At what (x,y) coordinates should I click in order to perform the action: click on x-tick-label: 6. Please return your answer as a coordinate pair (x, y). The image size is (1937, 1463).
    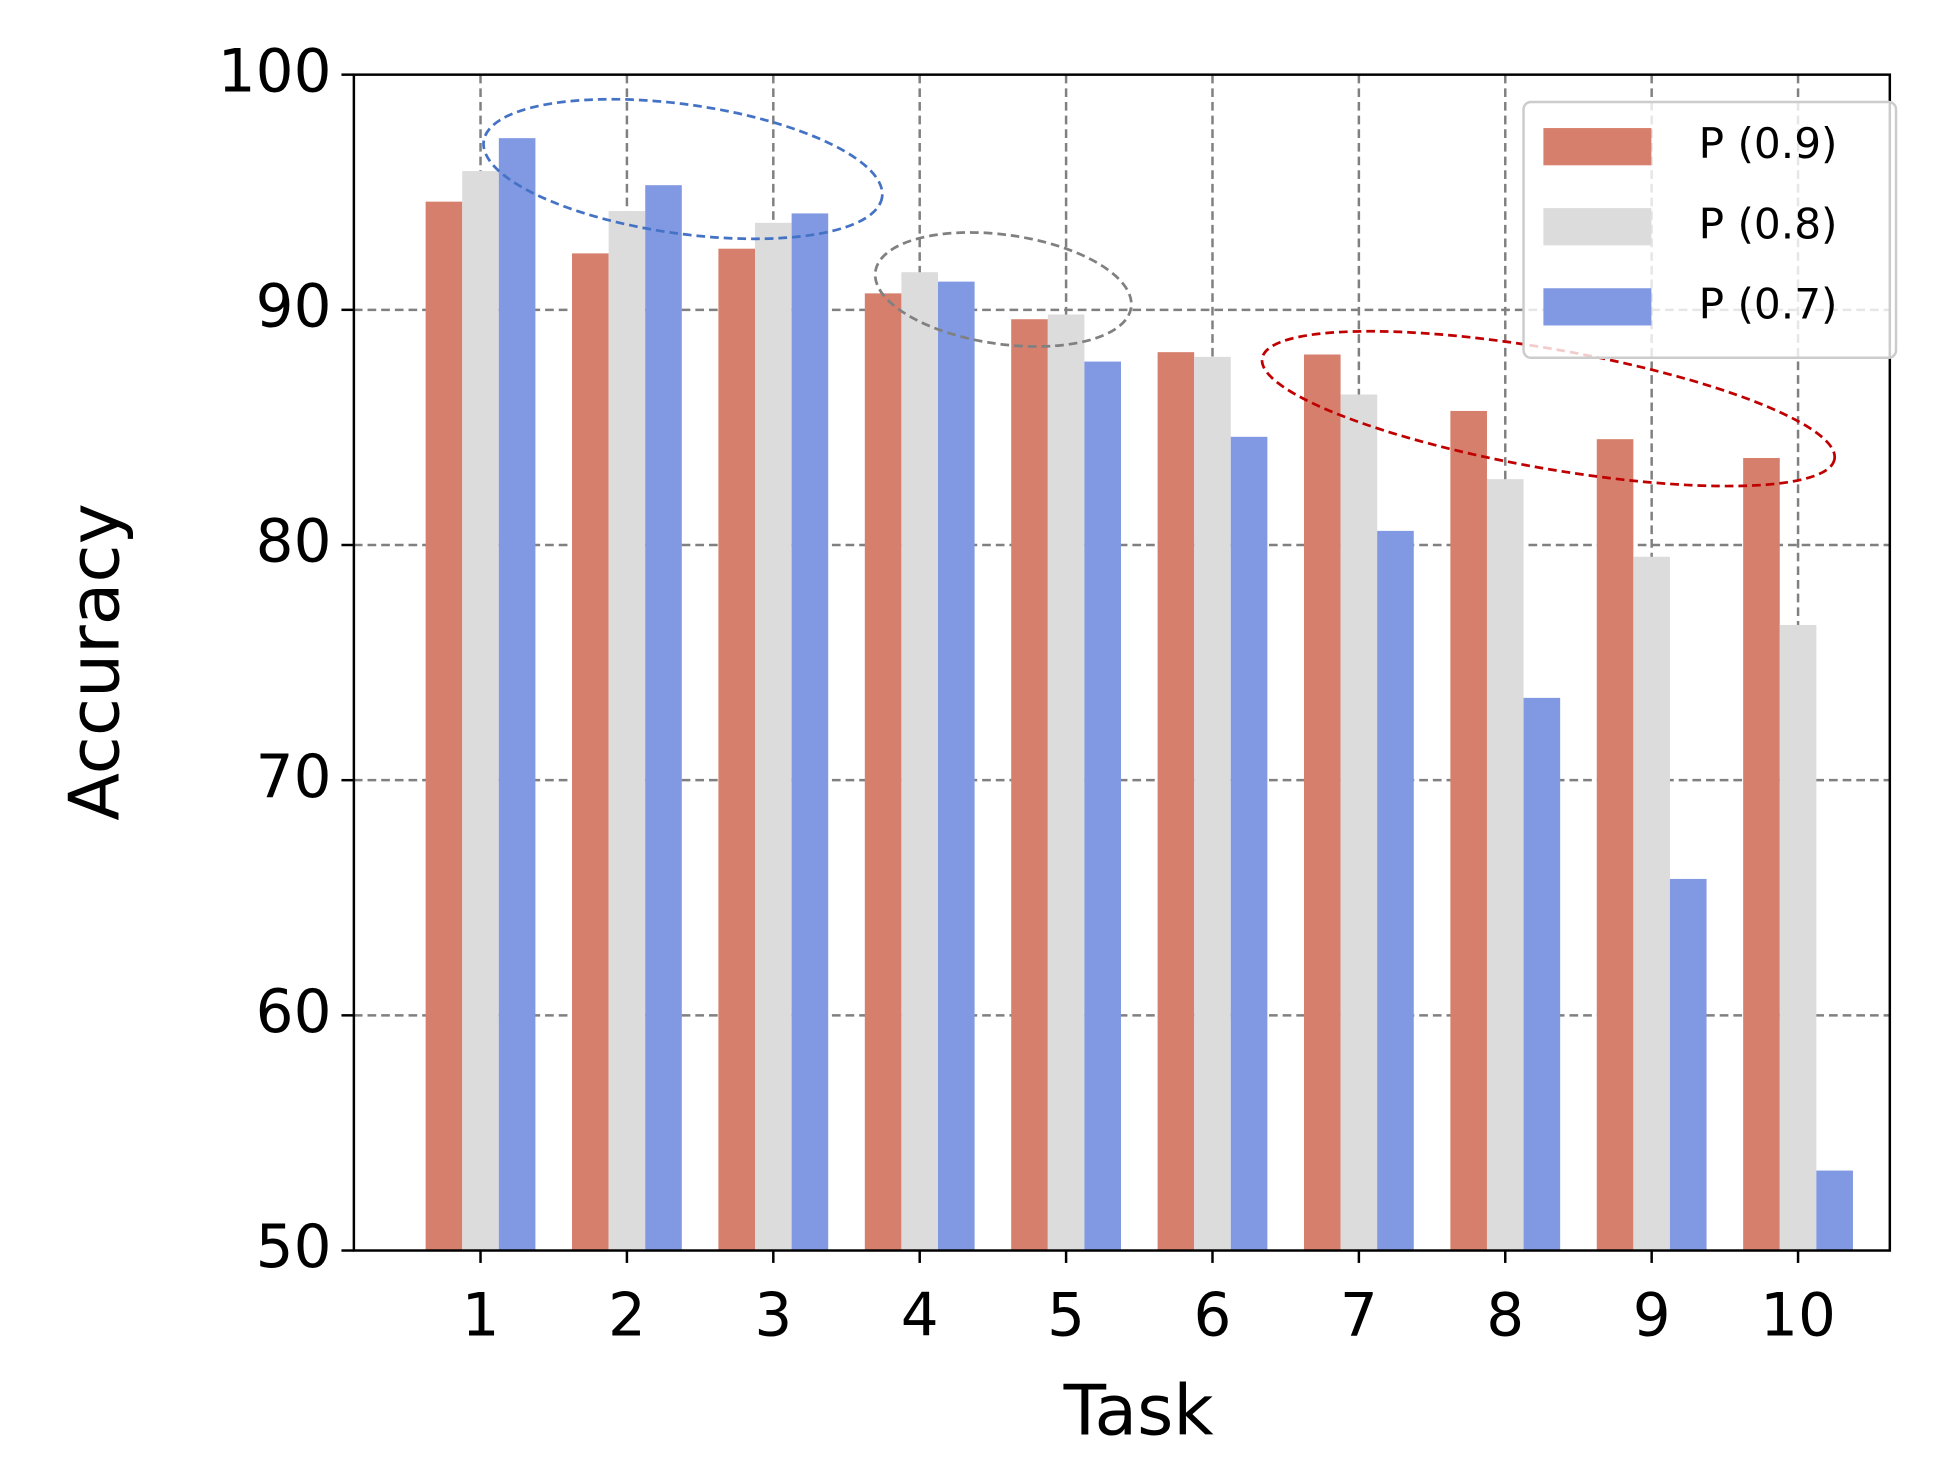
    Looking at the image, I should click on (1213, 1315).